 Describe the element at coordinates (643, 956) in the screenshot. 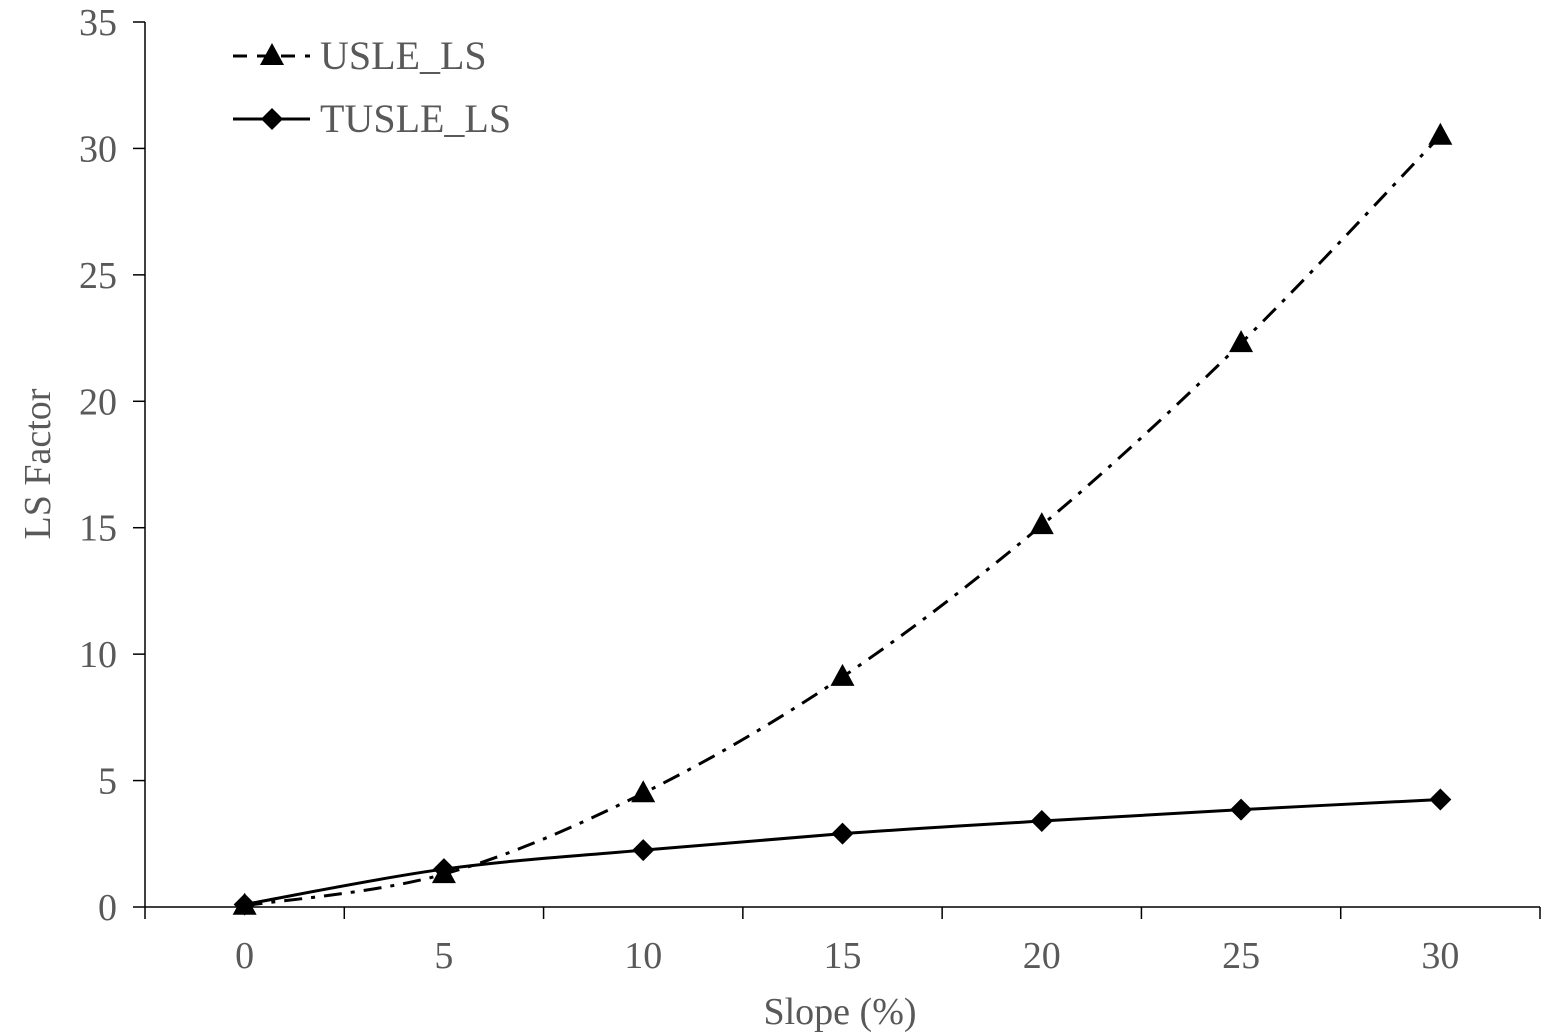

I see `x-tick-label: 10` at that location.